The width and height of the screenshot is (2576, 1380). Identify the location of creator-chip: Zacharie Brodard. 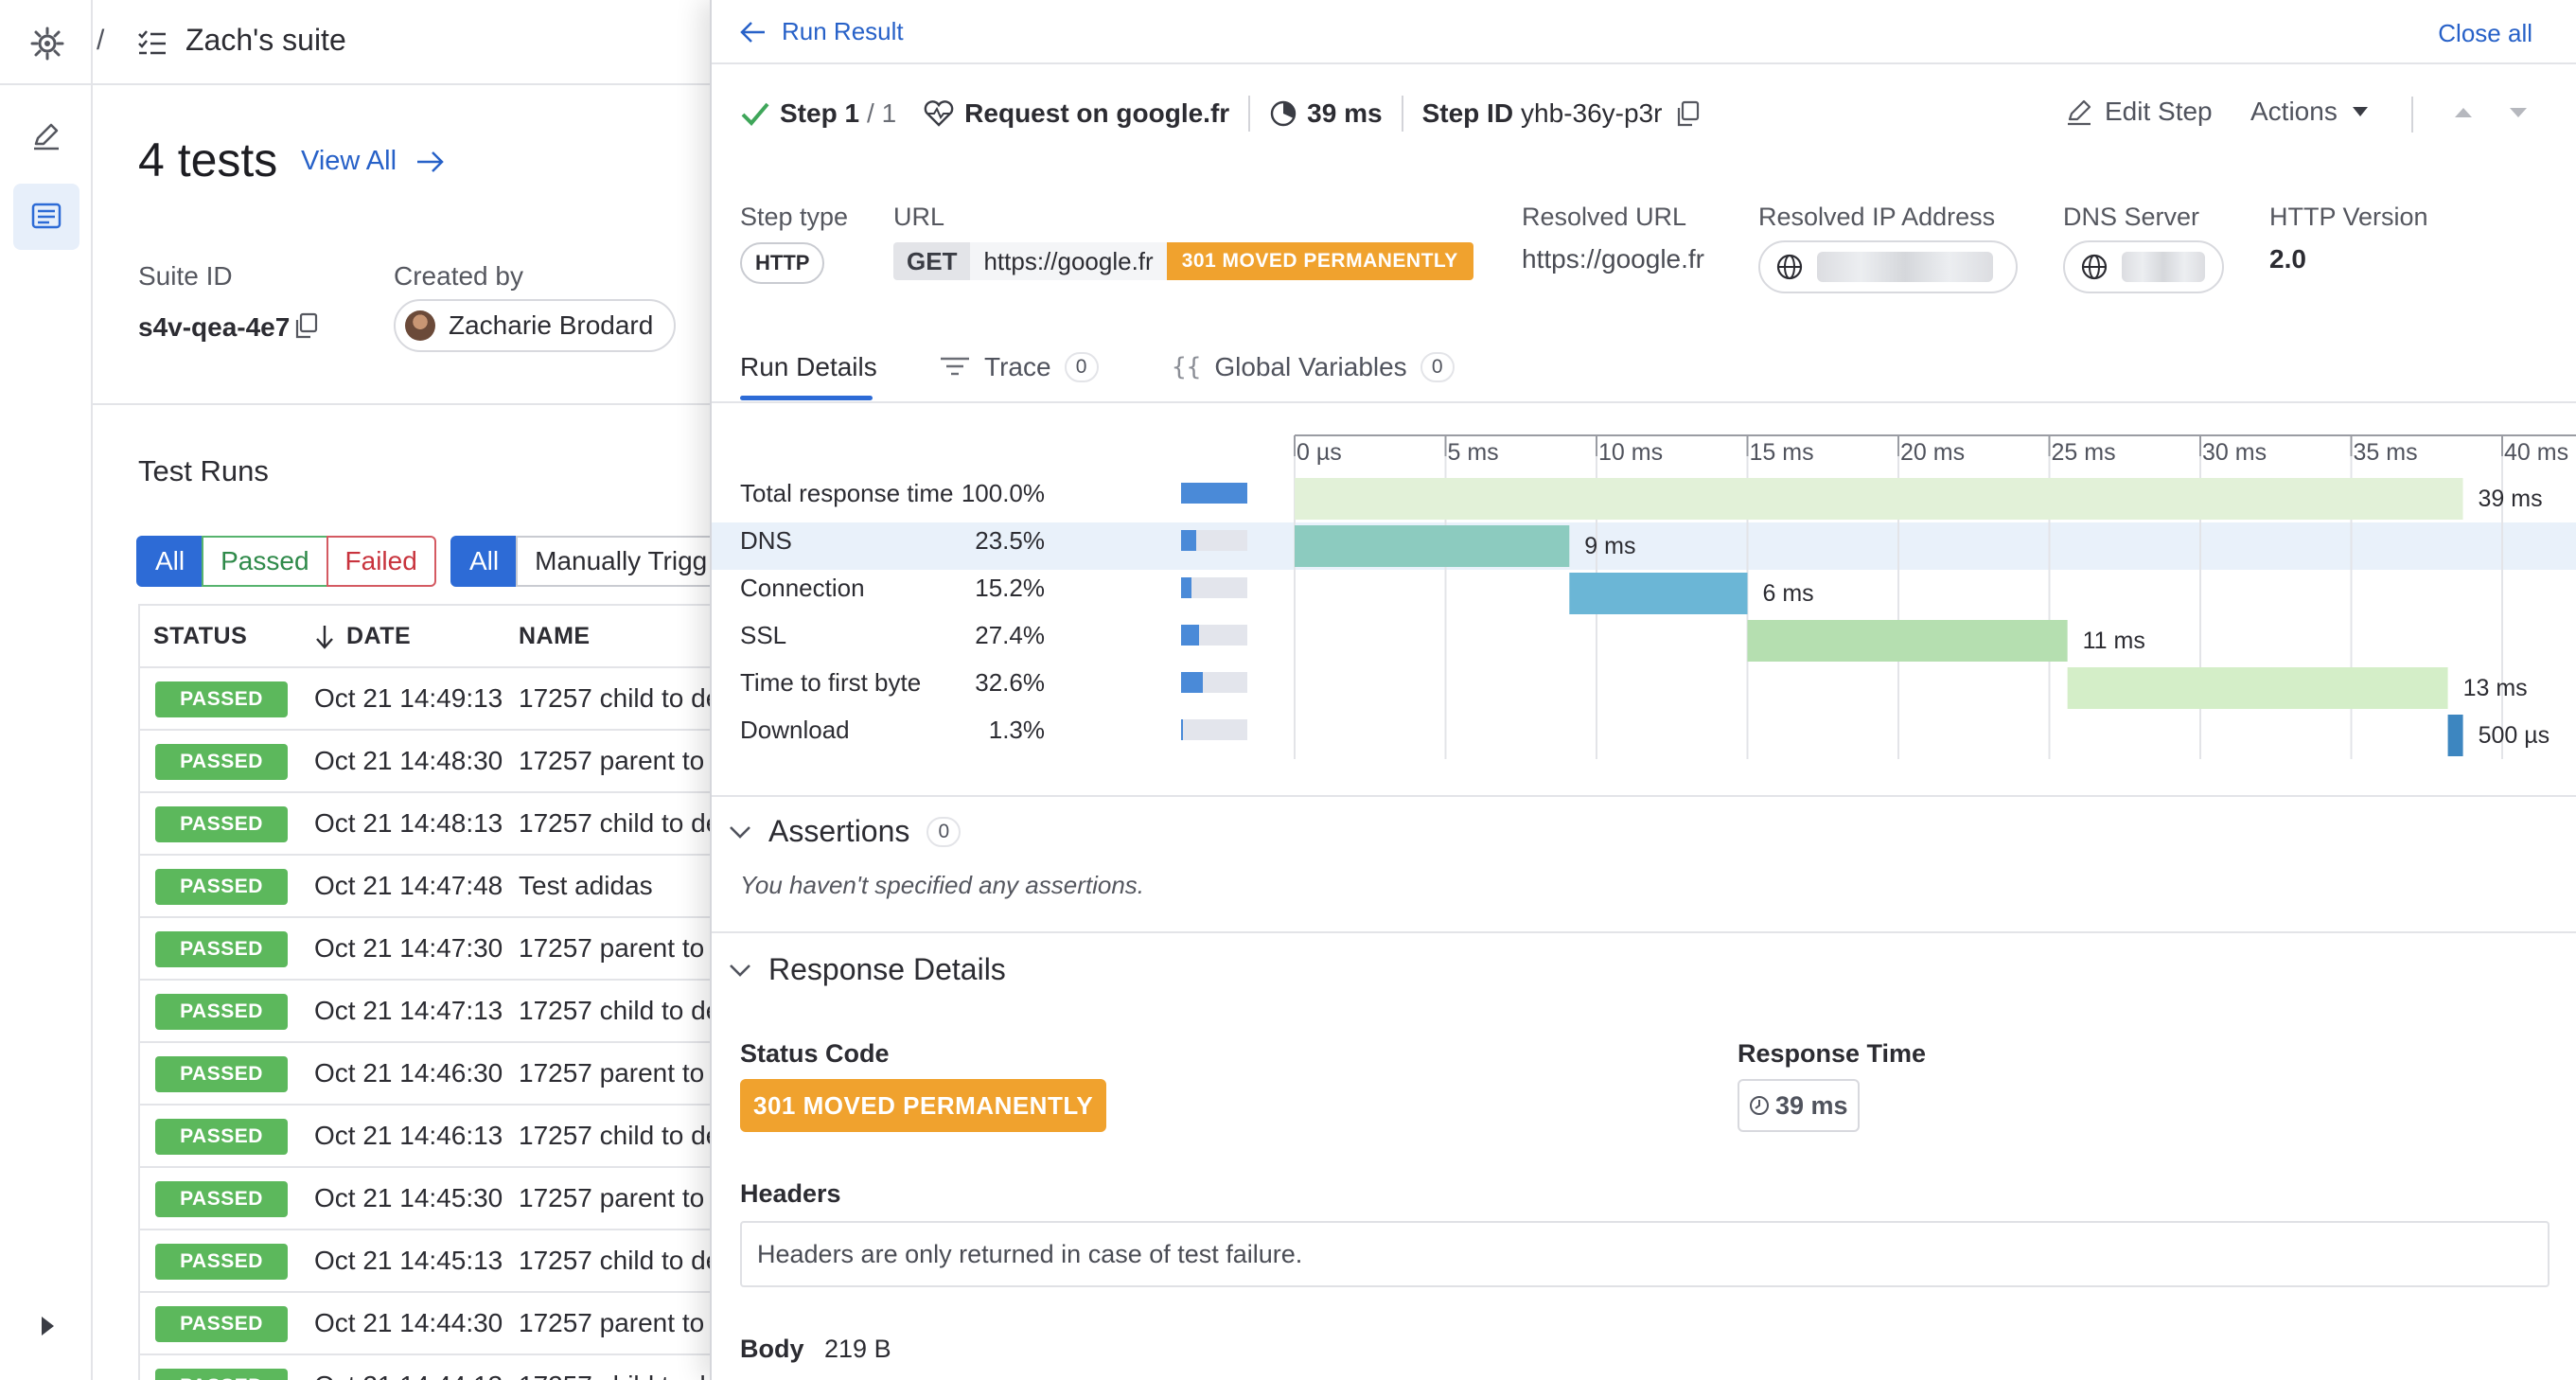
(535, 325).